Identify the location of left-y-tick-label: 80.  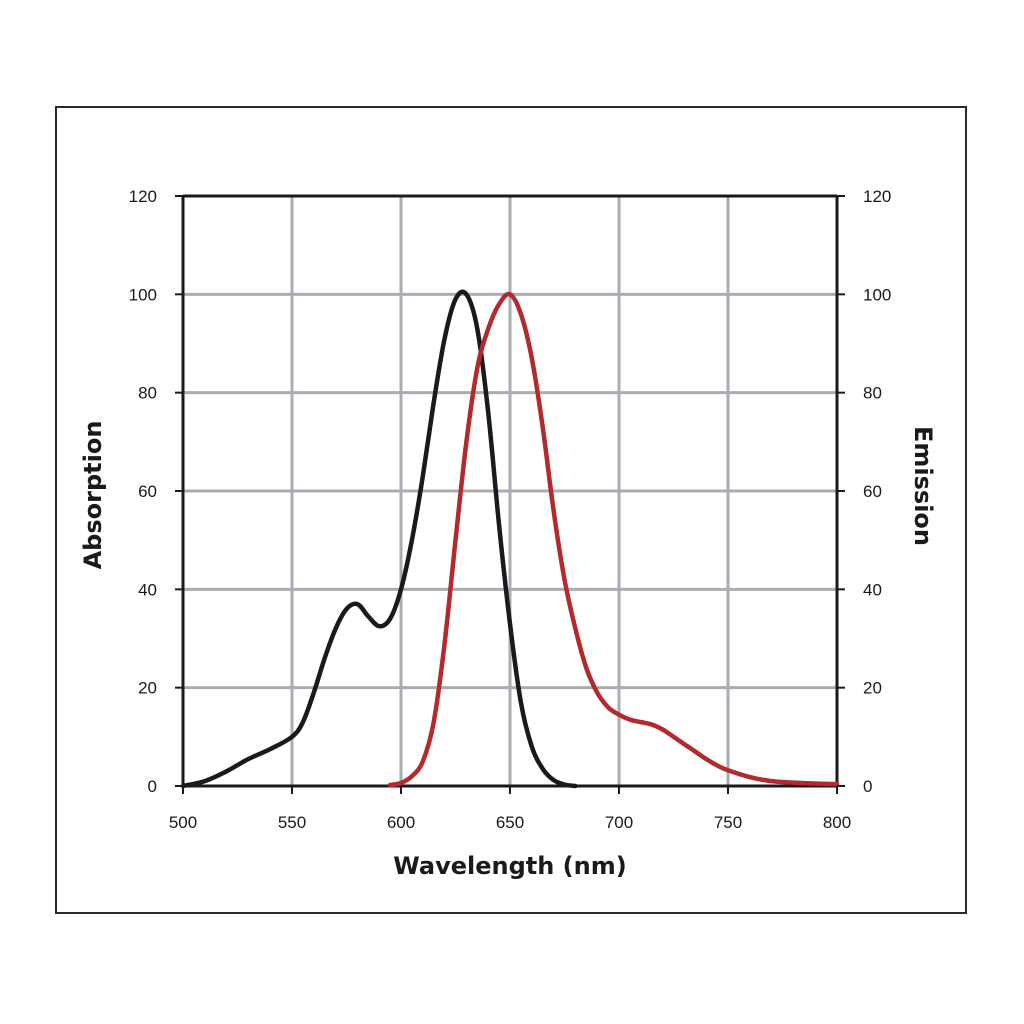
(147, 393).